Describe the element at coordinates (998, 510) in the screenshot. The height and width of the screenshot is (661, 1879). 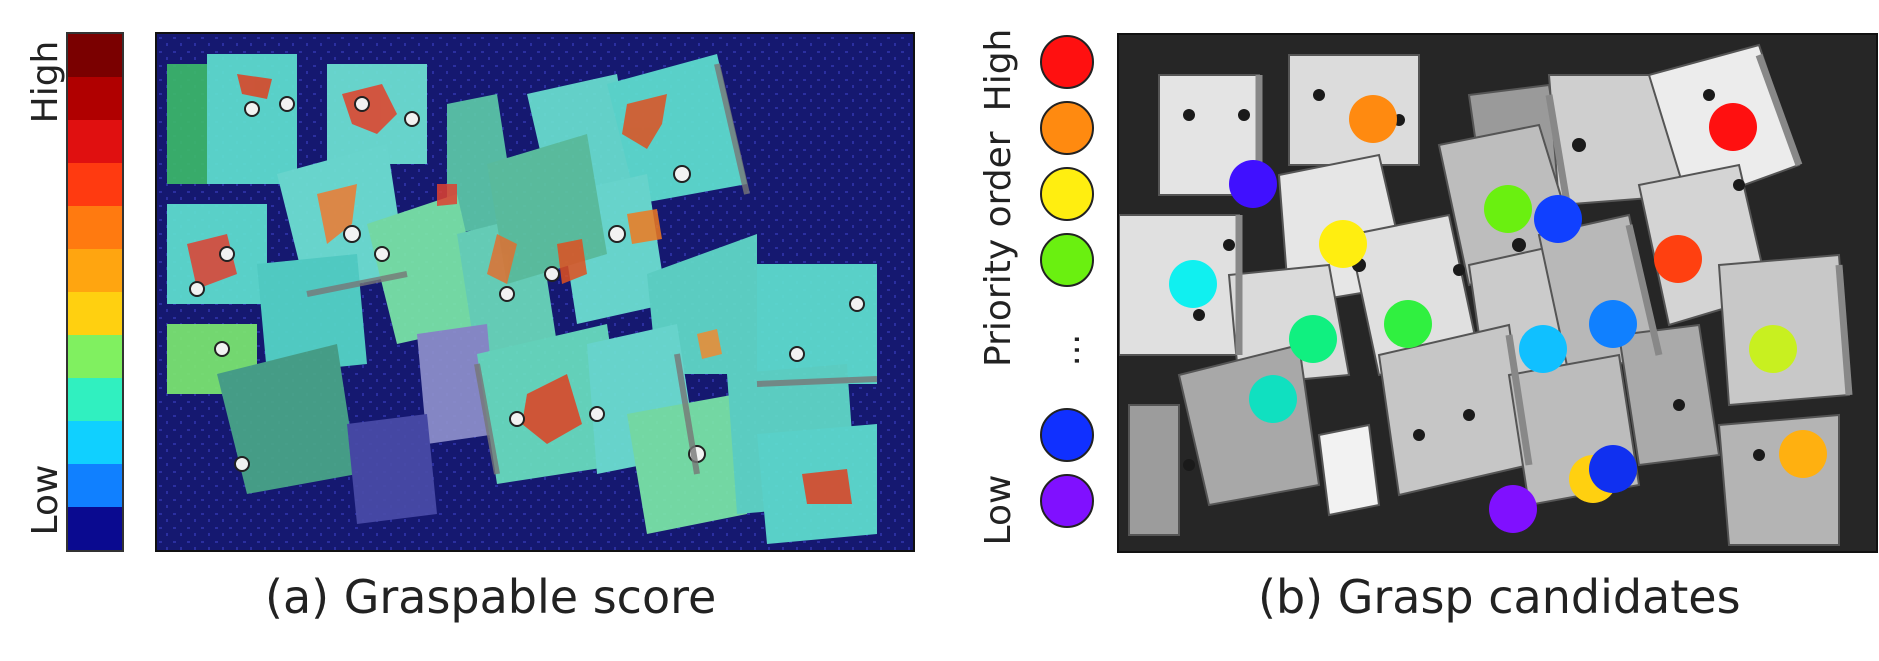
I see `legend-low-label: Low` at that location.